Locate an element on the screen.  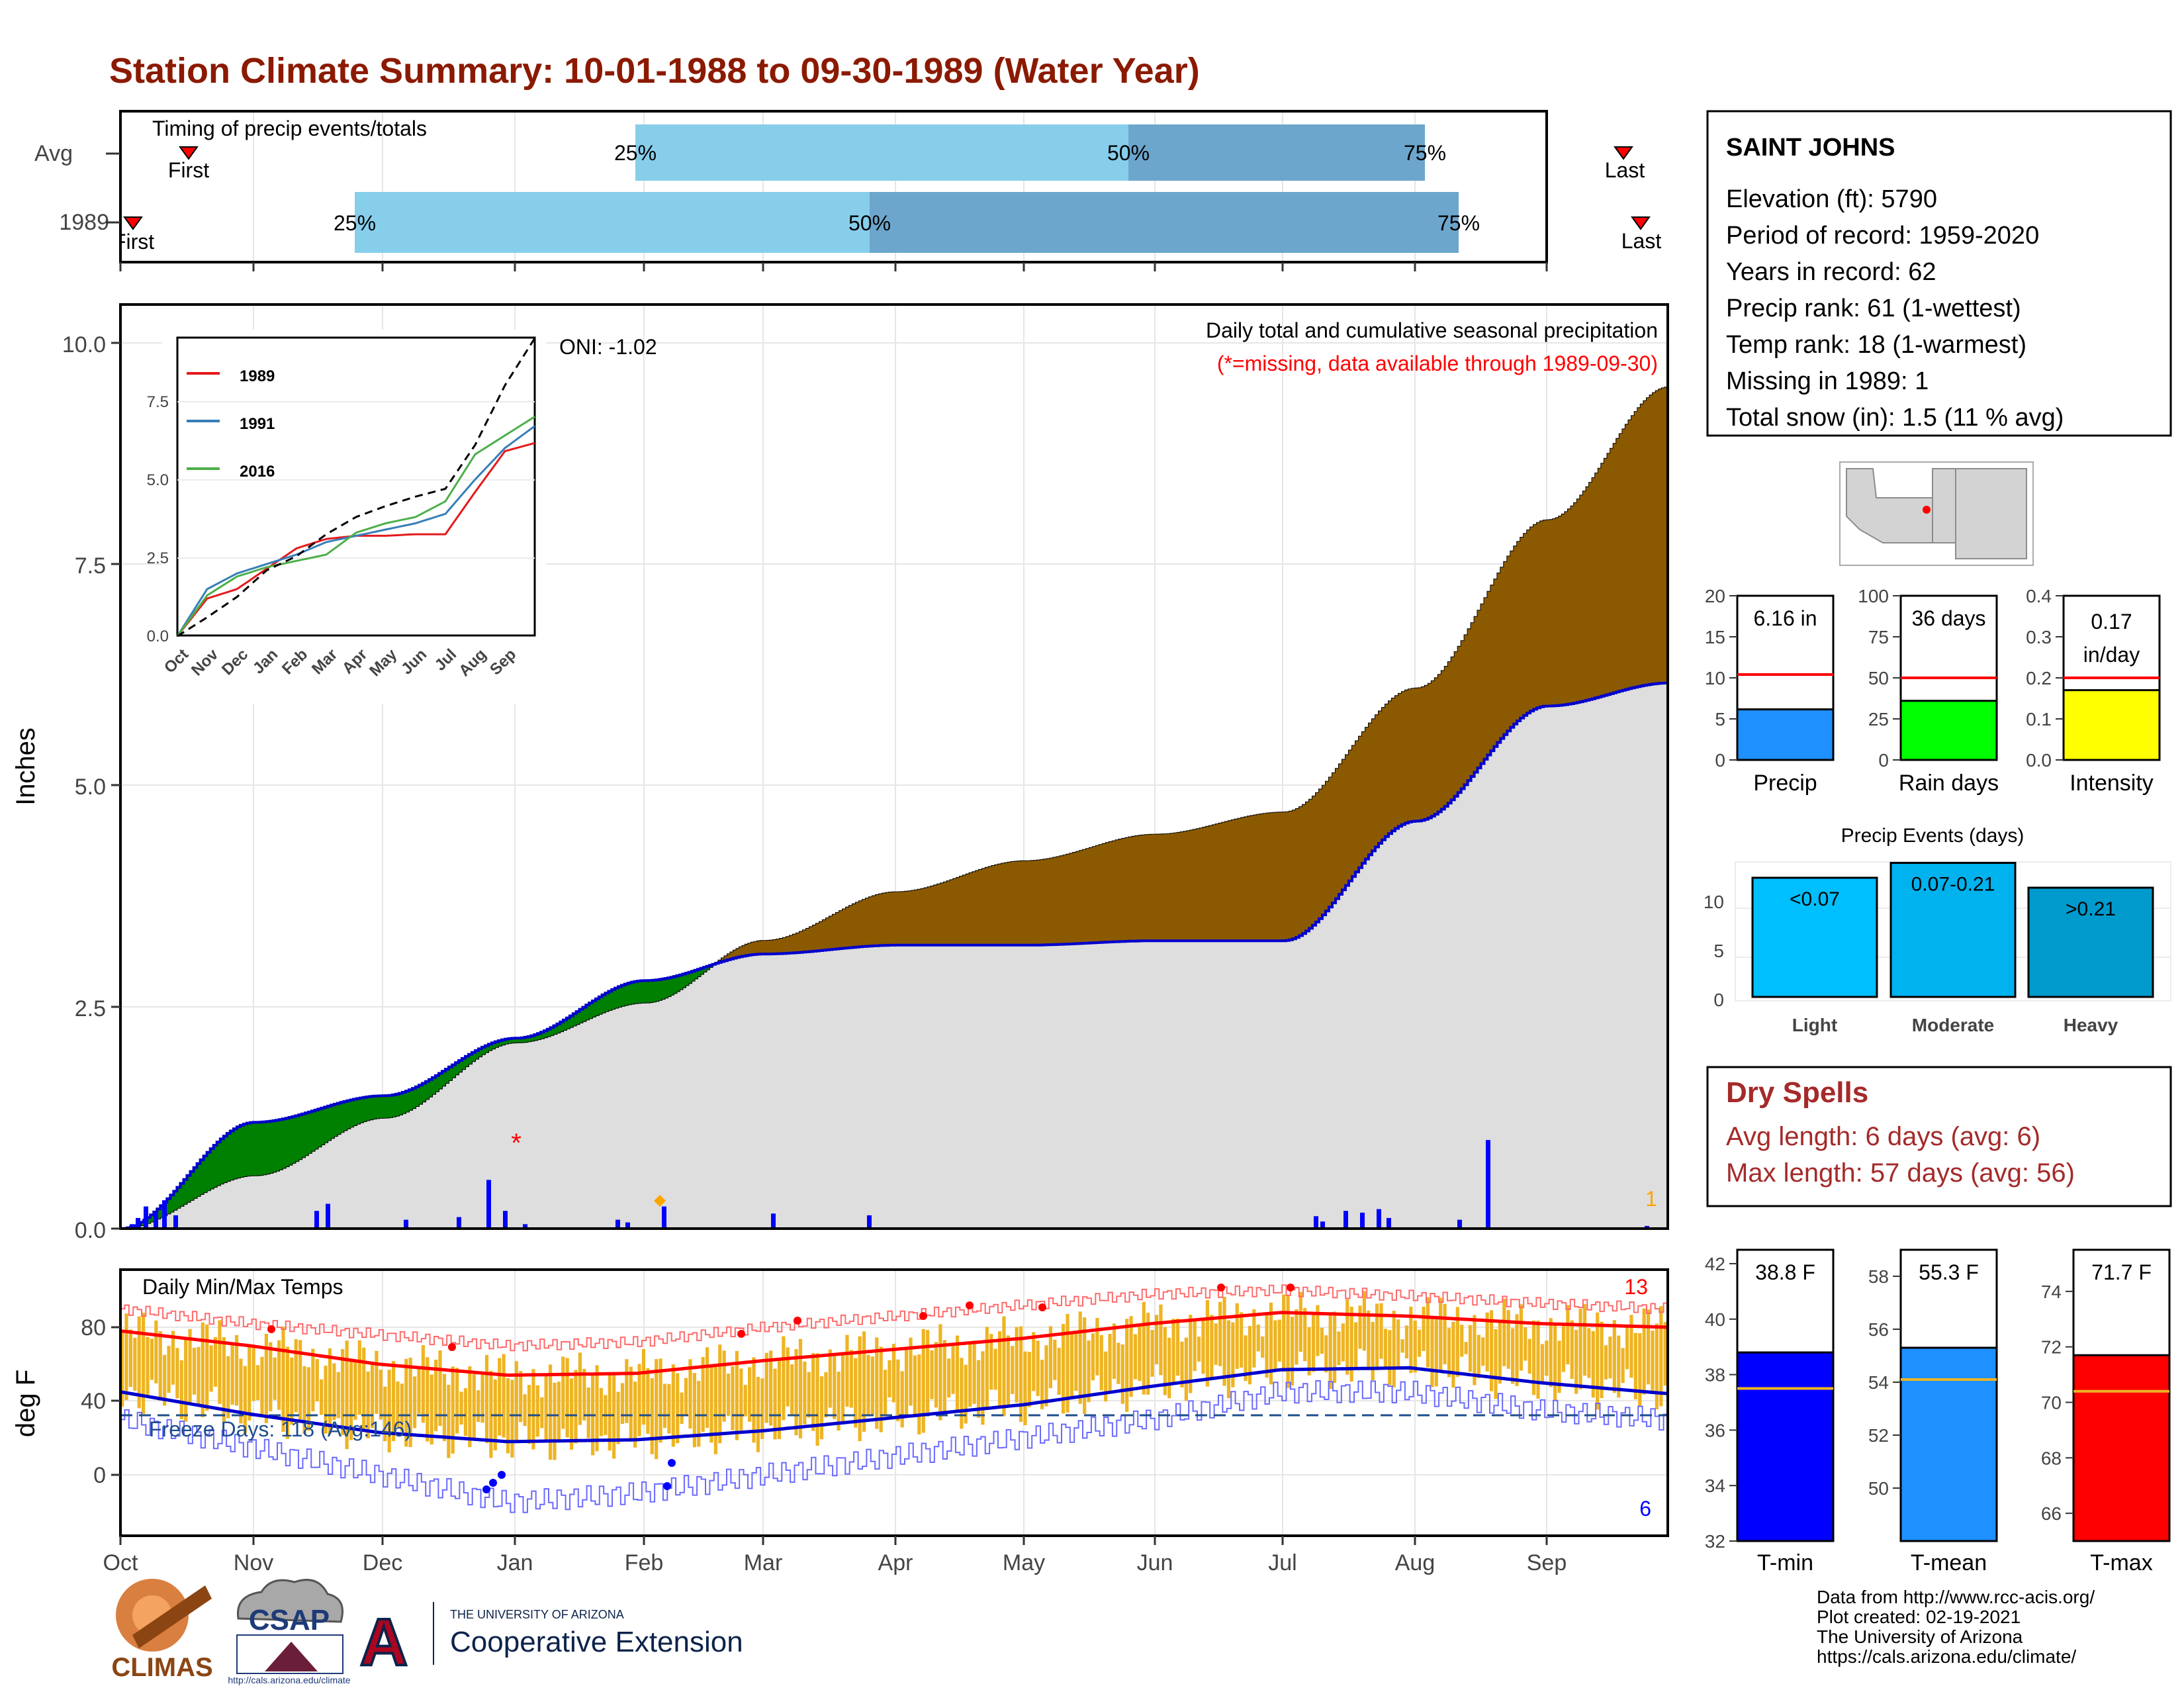
locator-map is located at coordinates (1937, 513).